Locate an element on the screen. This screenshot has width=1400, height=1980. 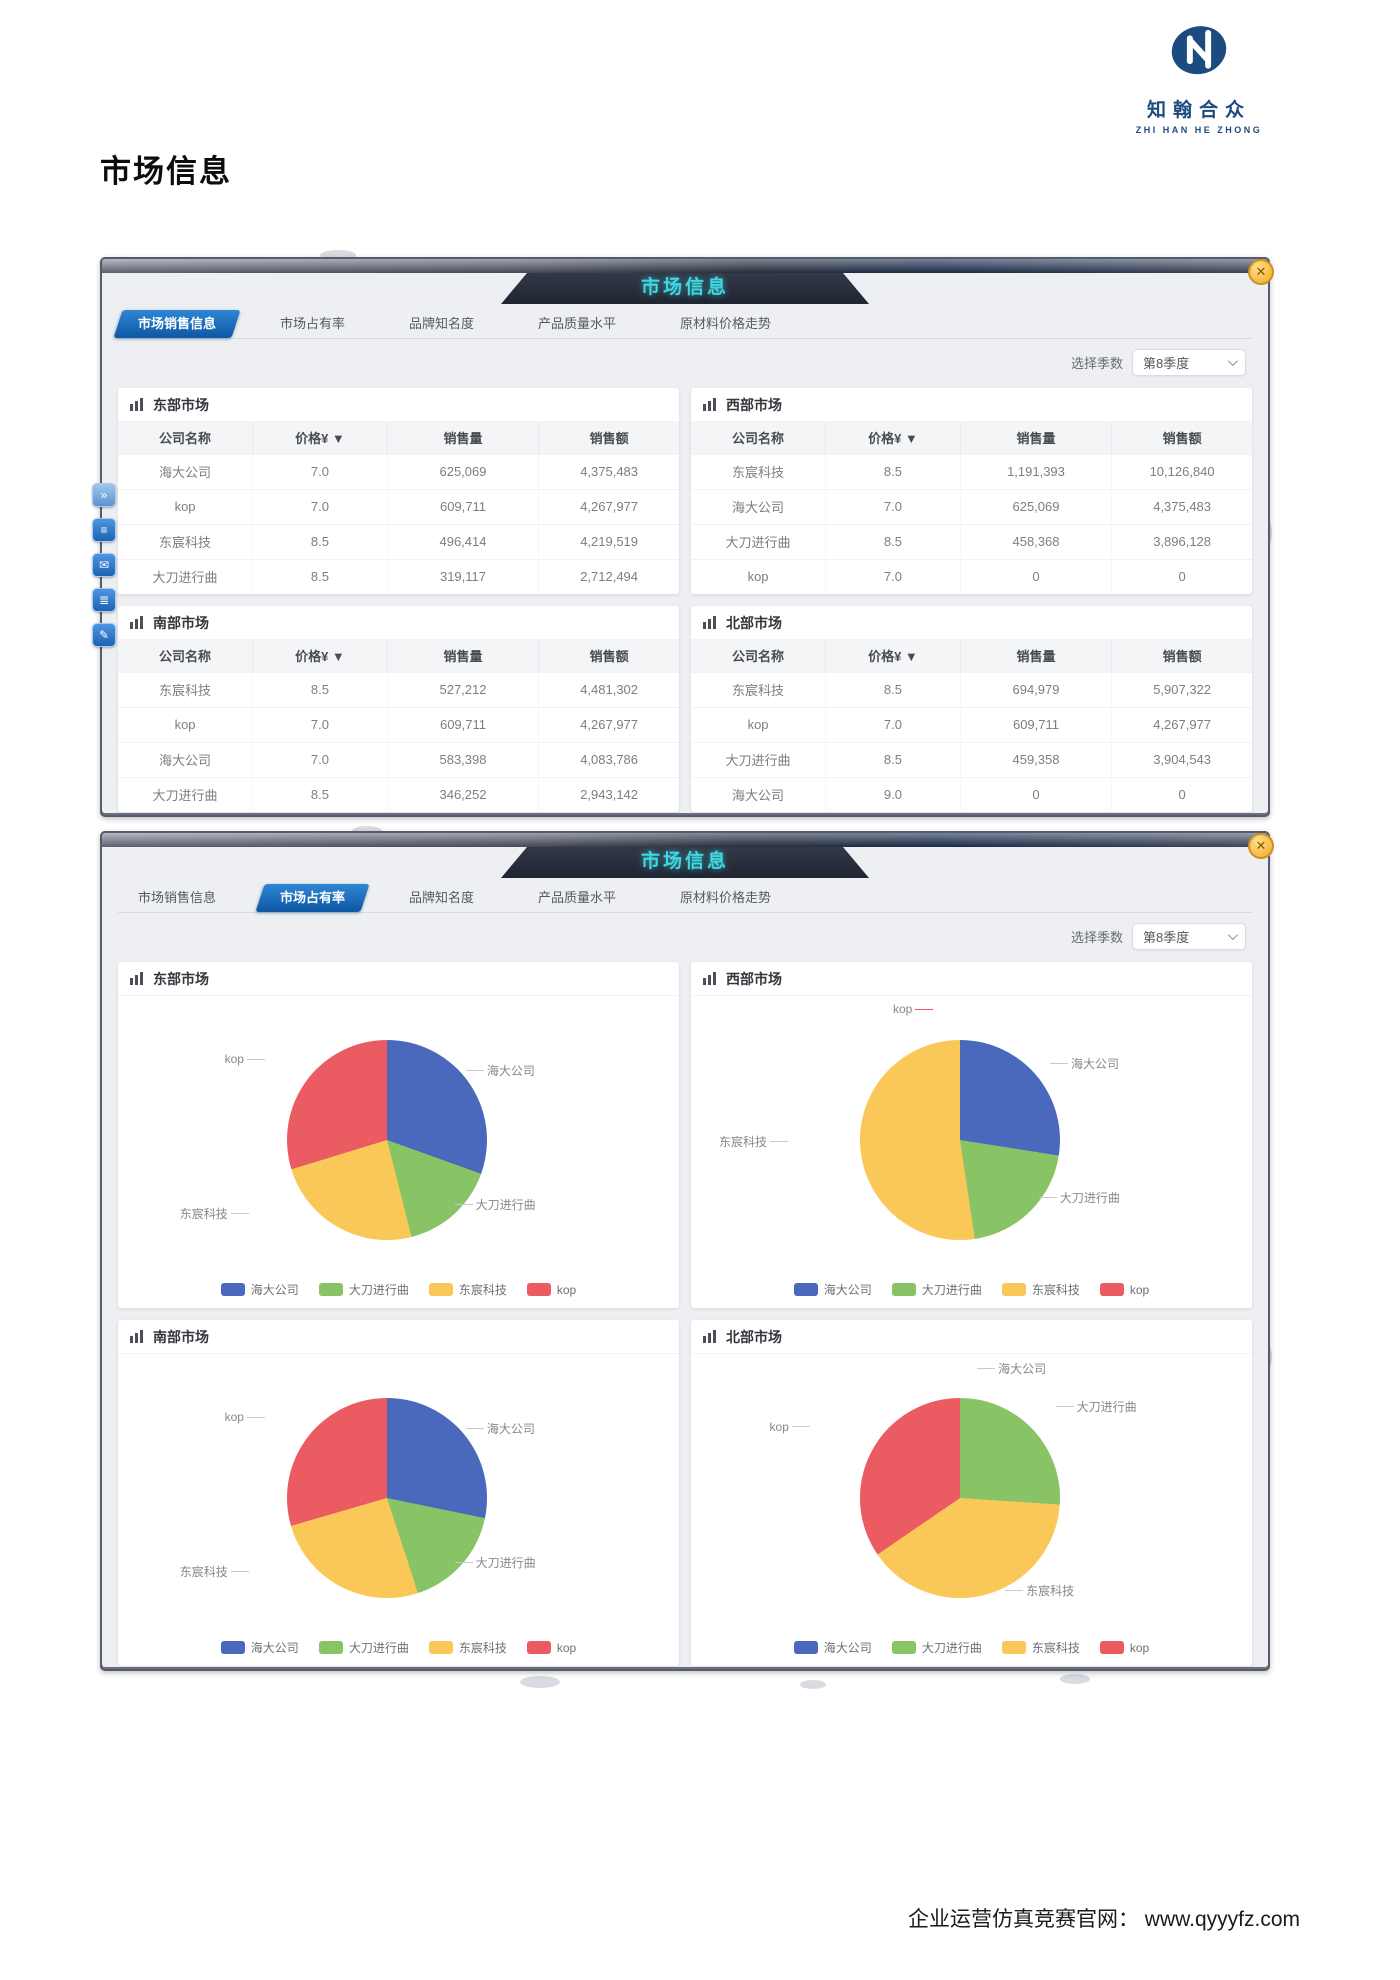
legend-label: 海大公司 is located at coordinates (847, 1648).